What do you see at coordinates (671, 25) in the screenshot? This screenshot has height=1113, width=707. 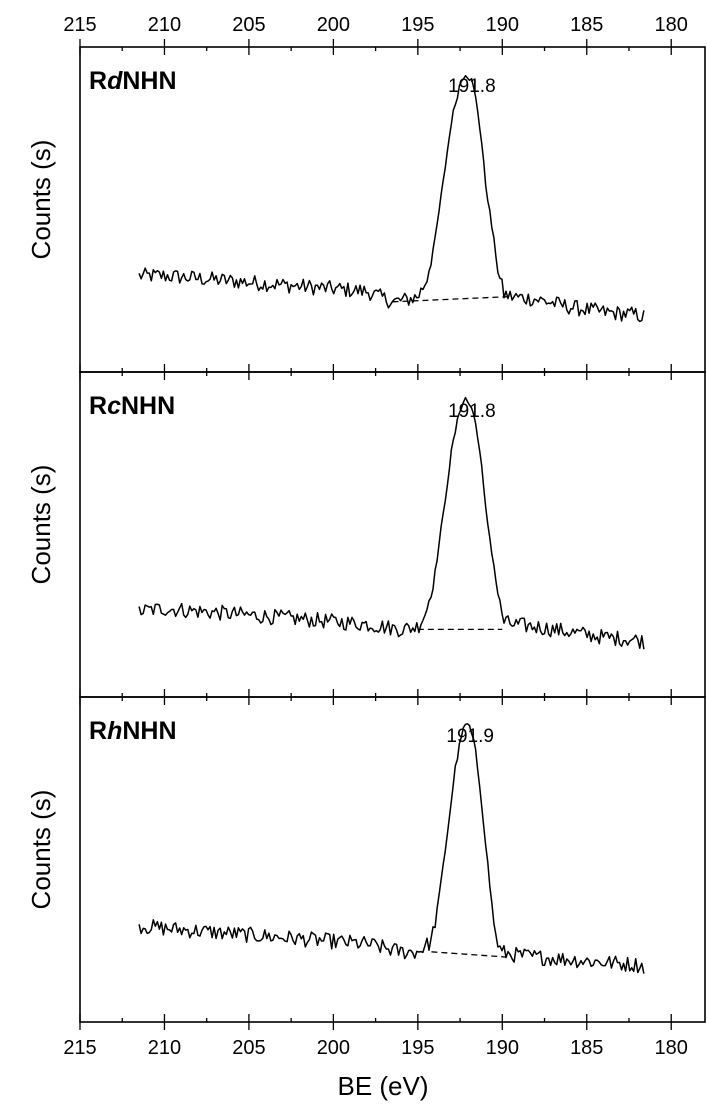 I see `x-tick-label-top: 180` at bounding box center [671, 25].